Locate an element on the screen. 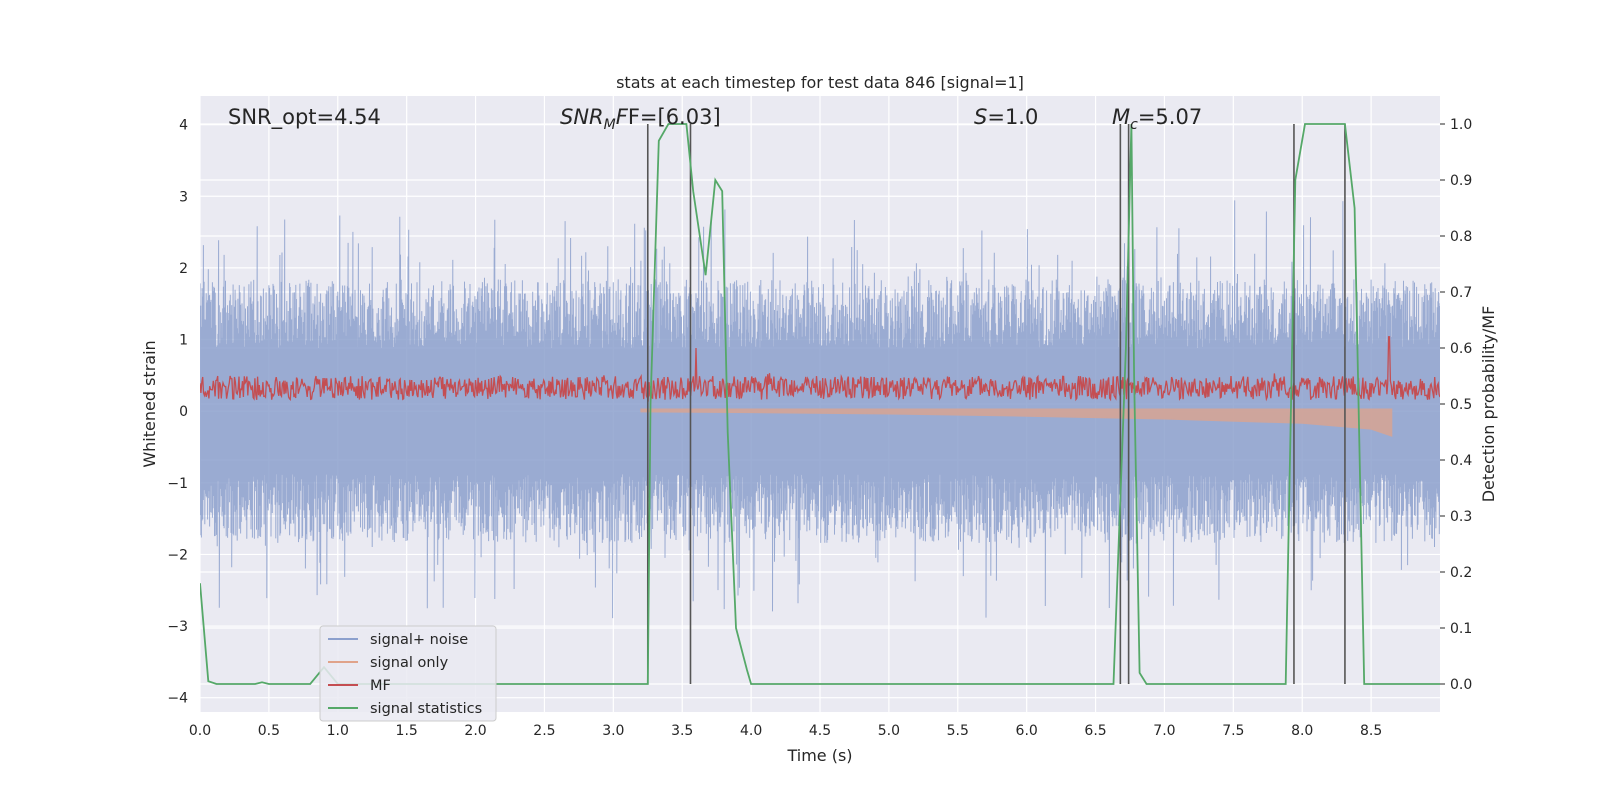  y-tick-label: −1 is located at coordinates (177, 484).